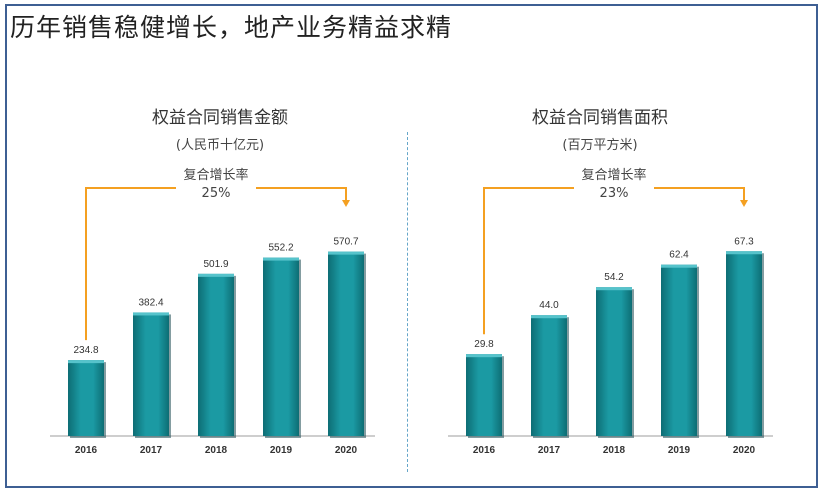 This screenshot has width=825, height=493. What do you see at coordinates (484, 344) in the screenshot?
I see `data-label-2016: 29.8` at bounding box center [484, 344].